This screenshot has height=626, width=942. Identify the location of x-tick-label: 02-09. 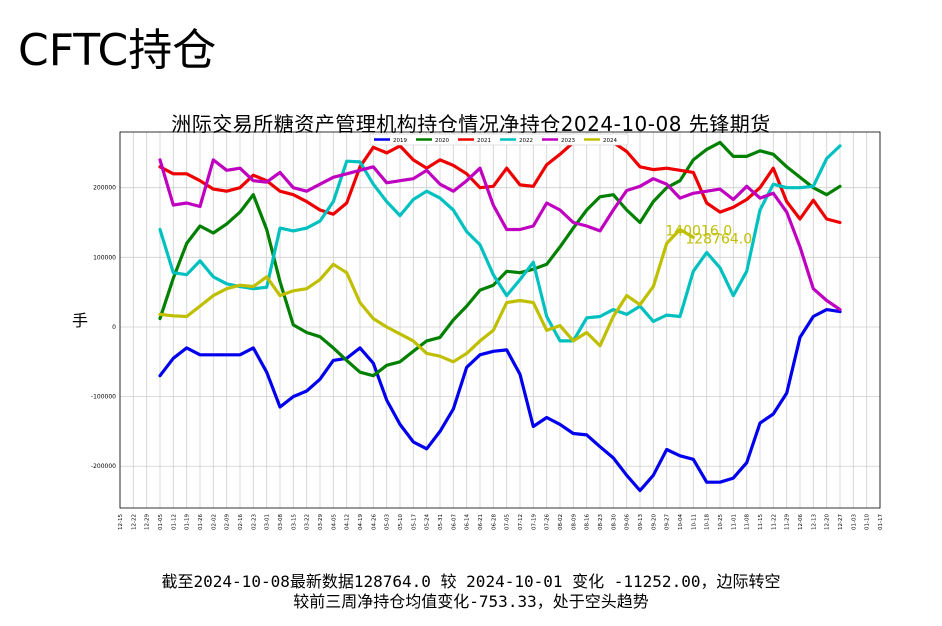
(228, 522).